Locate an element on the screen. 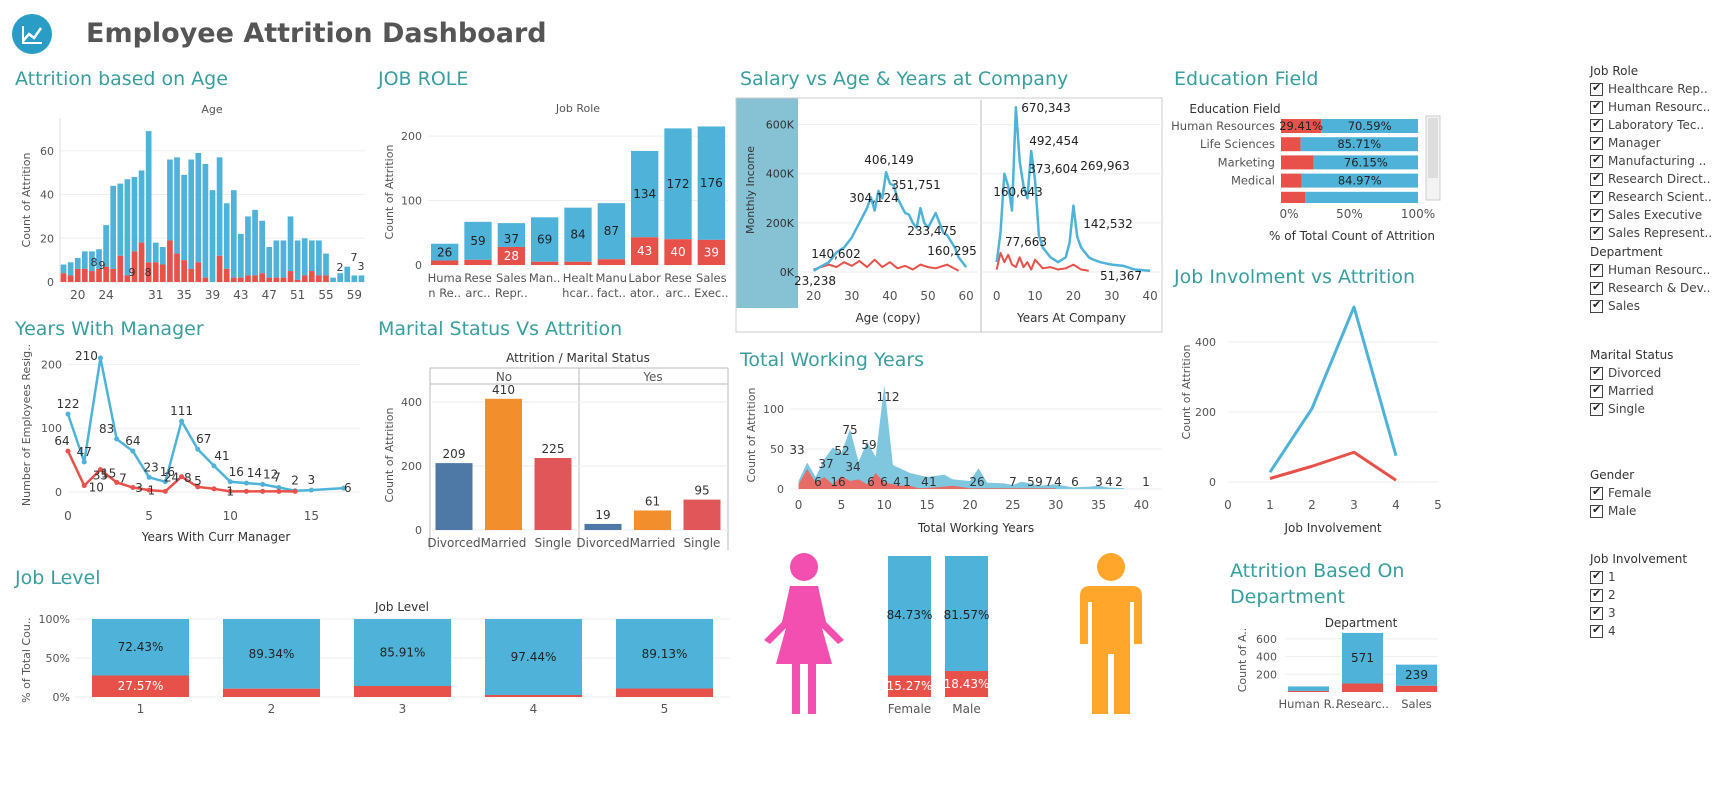  data-label: 3 is located at coordinates (139, 488).